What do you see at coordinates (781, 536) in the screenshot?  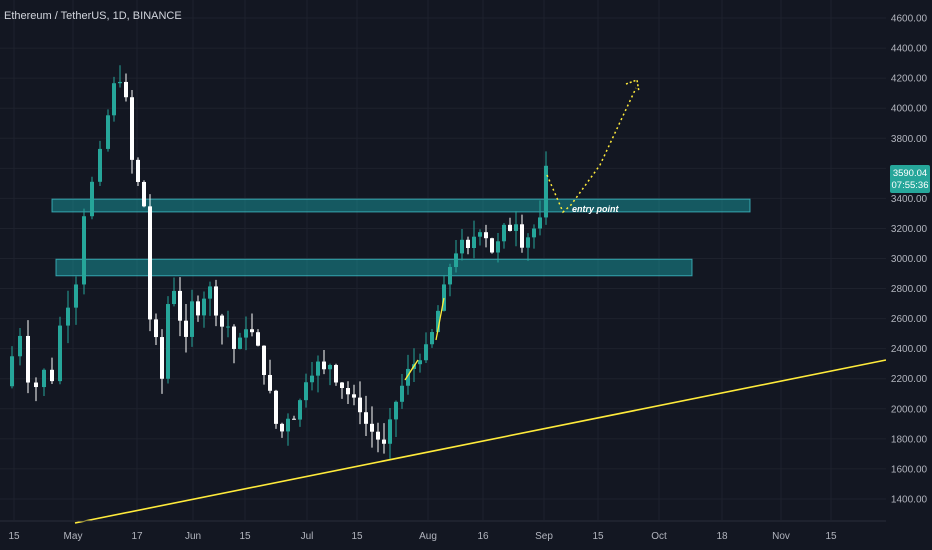 I see `time-tick-label: Nov` at bounding box center [781, 536].